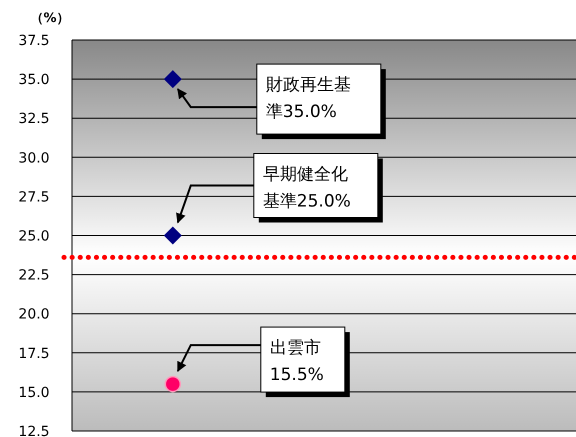  What do you see at coordinates (34, 430) in the screenshot?
I see `y-tick-label: 12.5` at bounding box center [34, 430].